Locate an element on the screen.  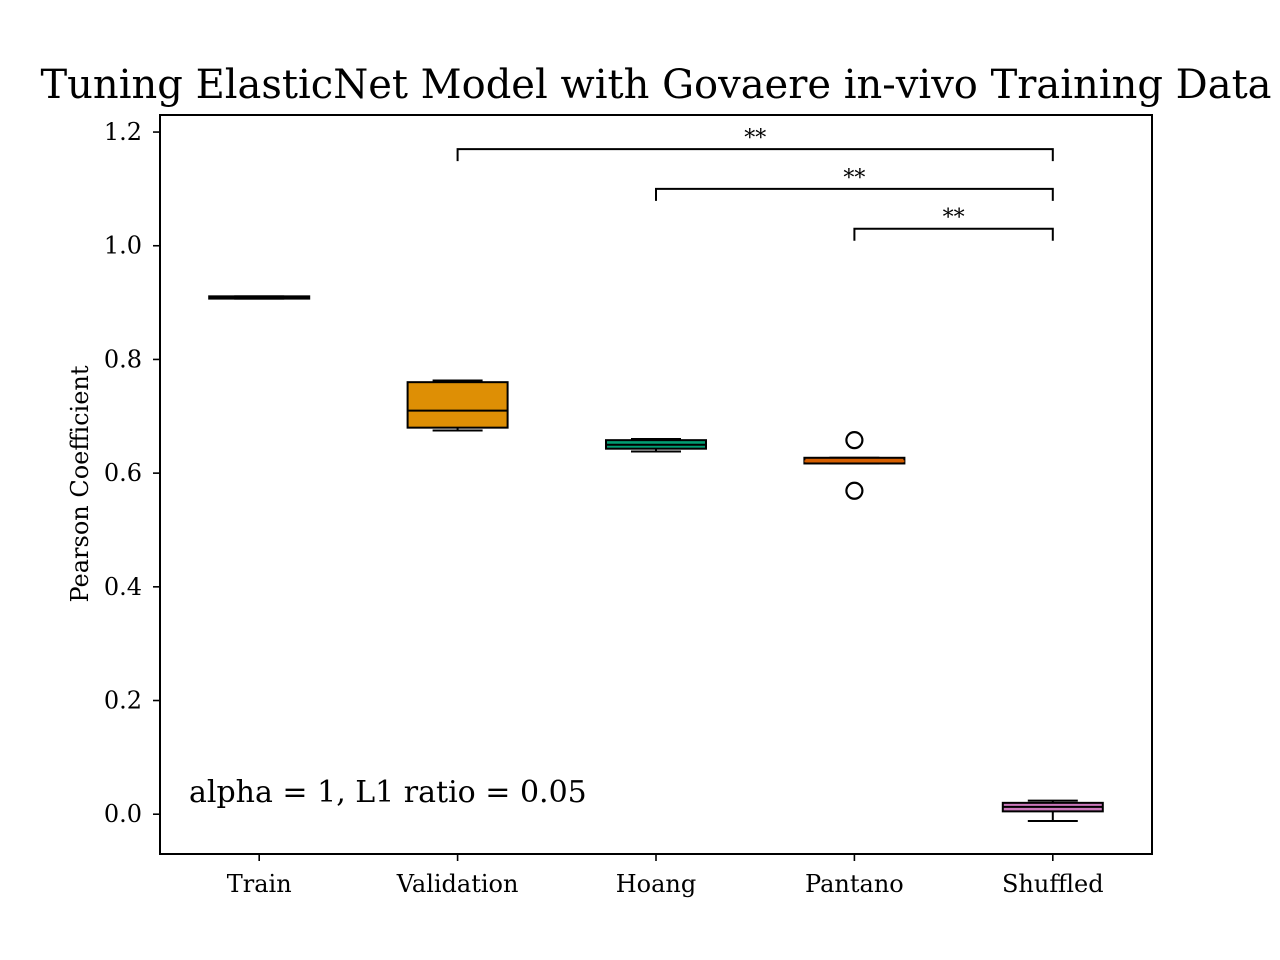
y-axis-label: Pearson Coefficient is located at coordinates (80, 483).